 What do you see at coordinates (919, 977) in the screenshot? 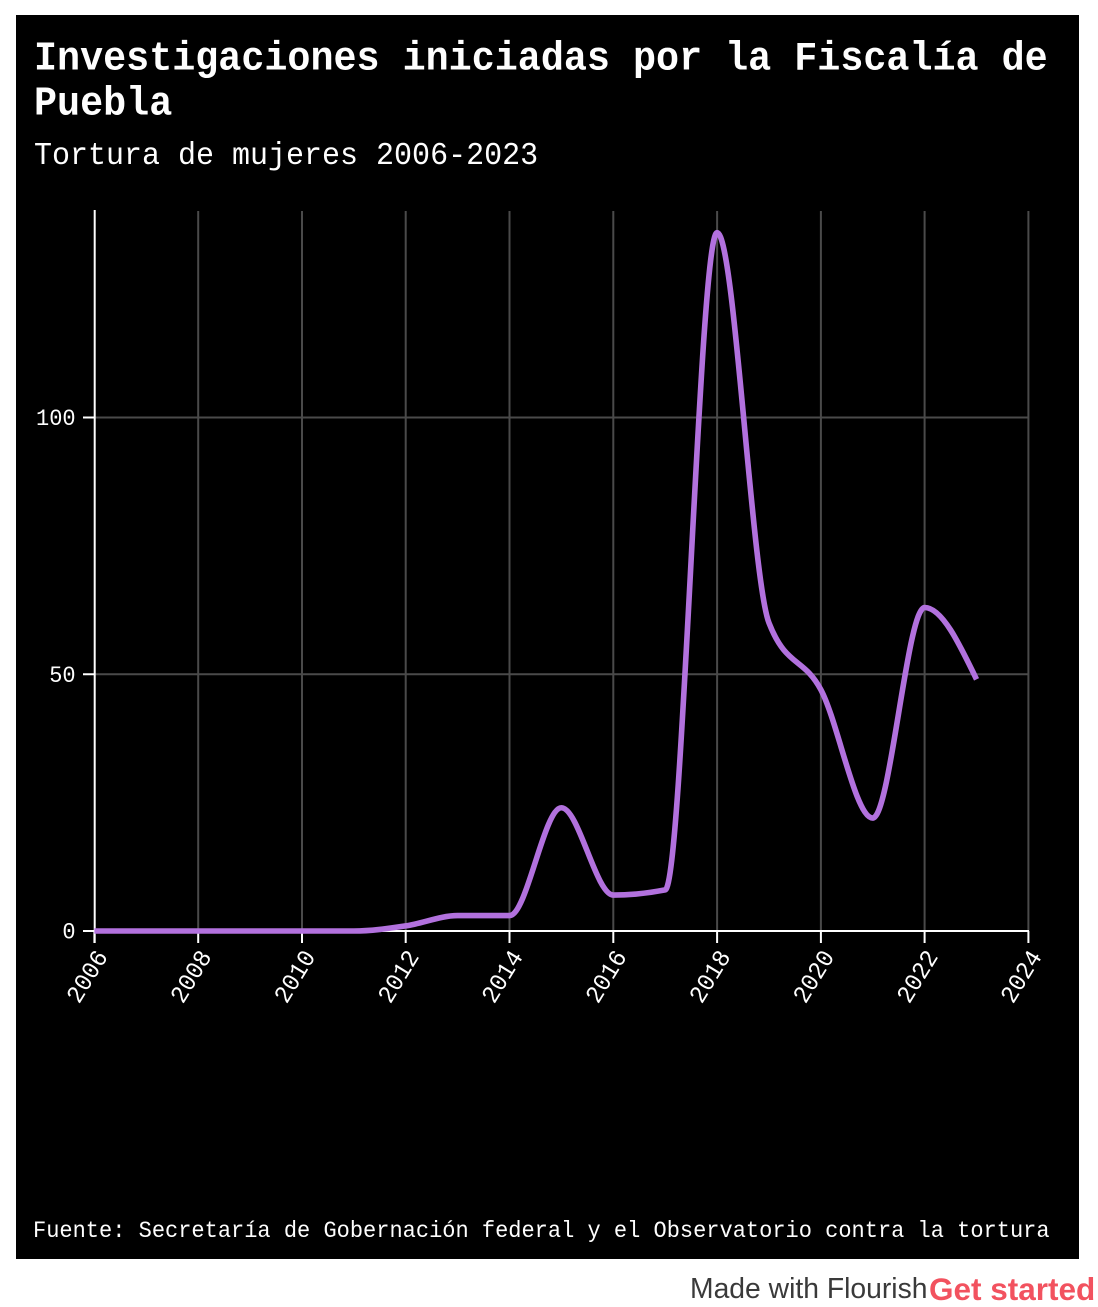
I see `svg-text: 2022` at bounding box center [919, 977].